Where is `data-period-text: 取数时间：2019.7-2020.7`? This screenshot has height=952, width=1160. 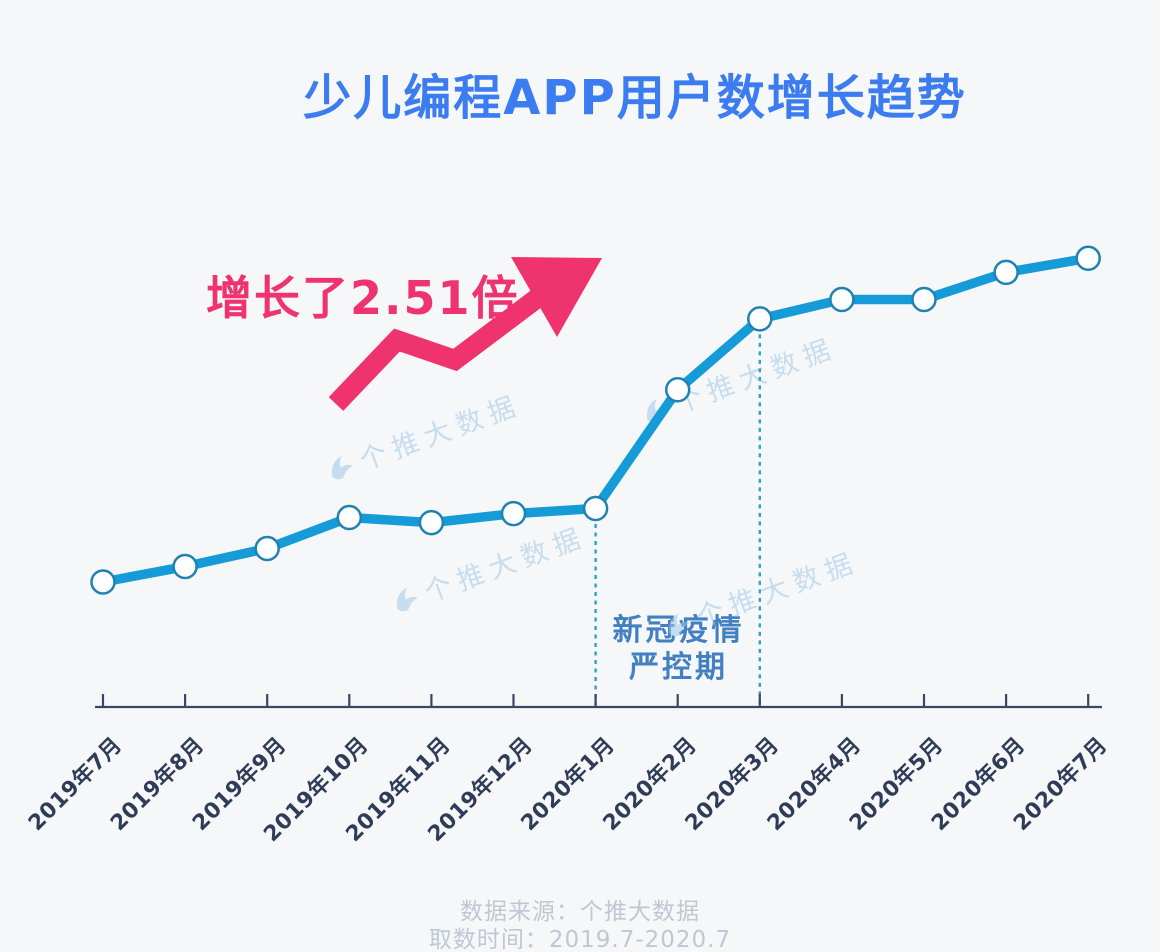 data-period-text: 取数时间：2019.7-2020.7 is located at coordinates (580, 939).